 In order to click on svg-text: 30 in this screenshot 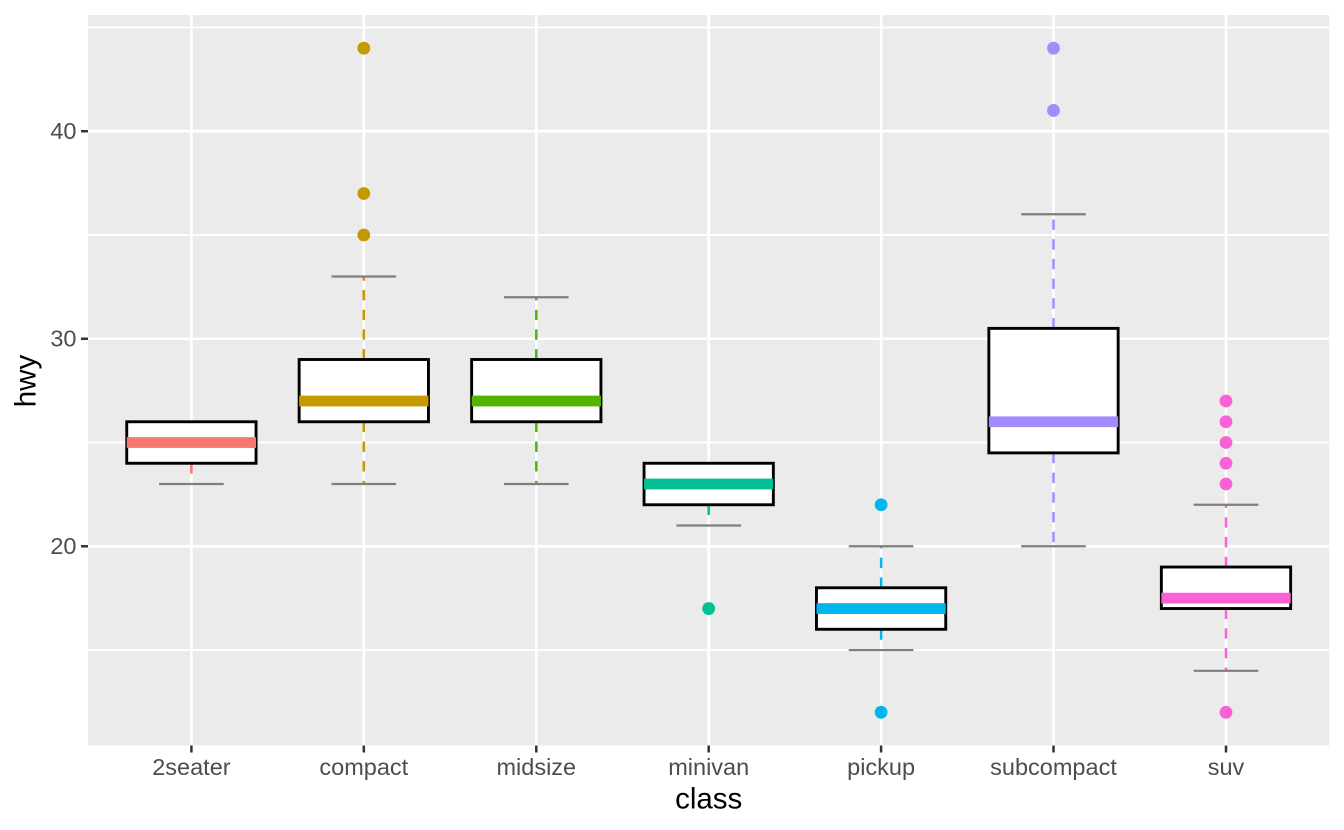, I will do `click(63, 339)`.